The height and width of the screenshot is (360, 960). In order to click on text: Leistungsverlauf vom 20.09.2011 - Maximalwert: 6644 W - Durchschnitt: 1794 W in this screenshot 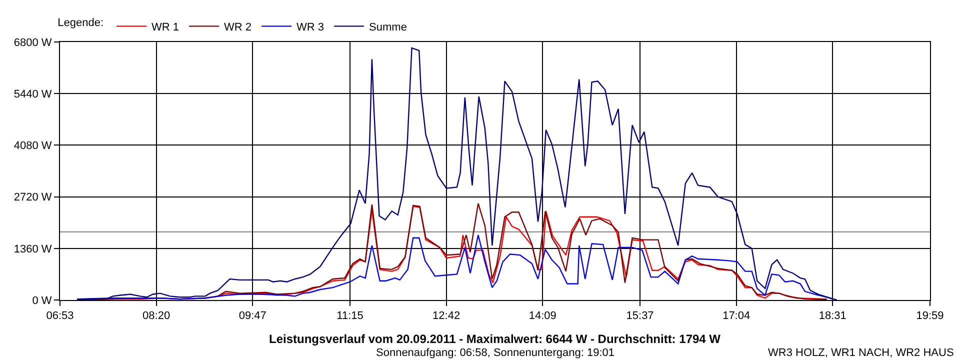, I will do `click(495, 339)`.